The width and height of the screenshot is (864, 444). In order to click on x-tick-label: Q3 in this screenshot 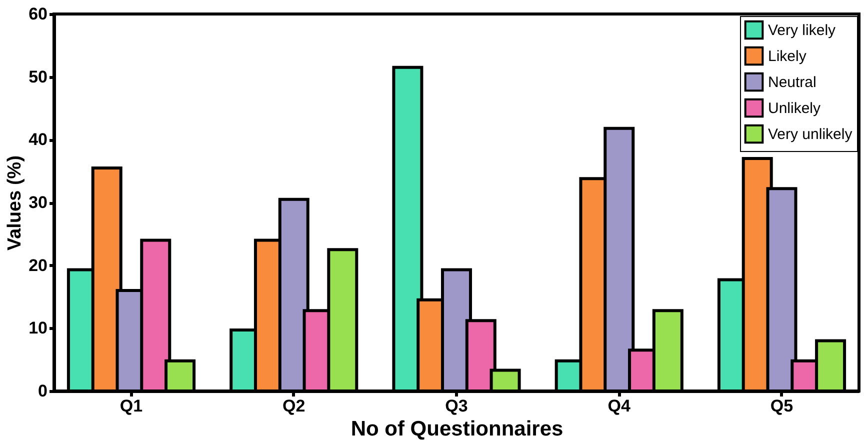, I will do `click(456, 406)`.